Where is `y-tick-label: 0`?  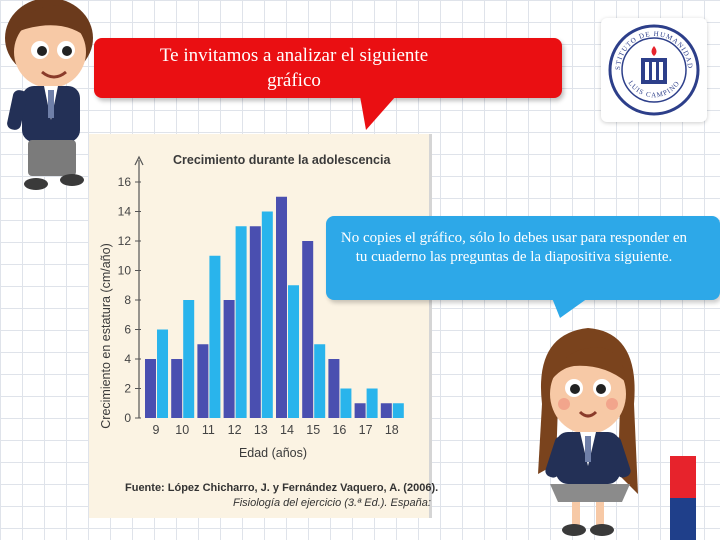 y-tick-label: 0 is located at coordinates (127, 418).